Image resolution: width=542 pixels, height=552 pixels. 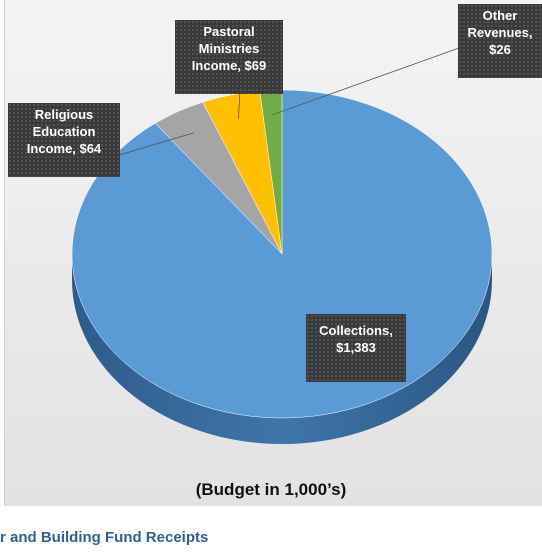 I want to click on chart-subtitle: (Budget in 1,000’s), so click(x=271, y=489).